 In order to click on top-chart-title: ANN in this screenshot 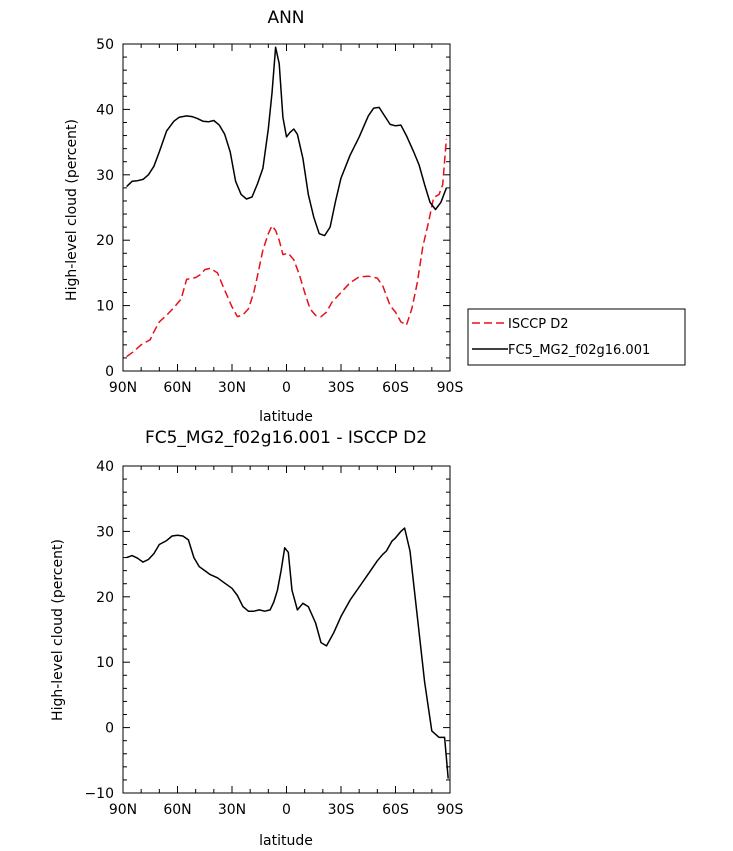, I will do `click(285, 18)`.